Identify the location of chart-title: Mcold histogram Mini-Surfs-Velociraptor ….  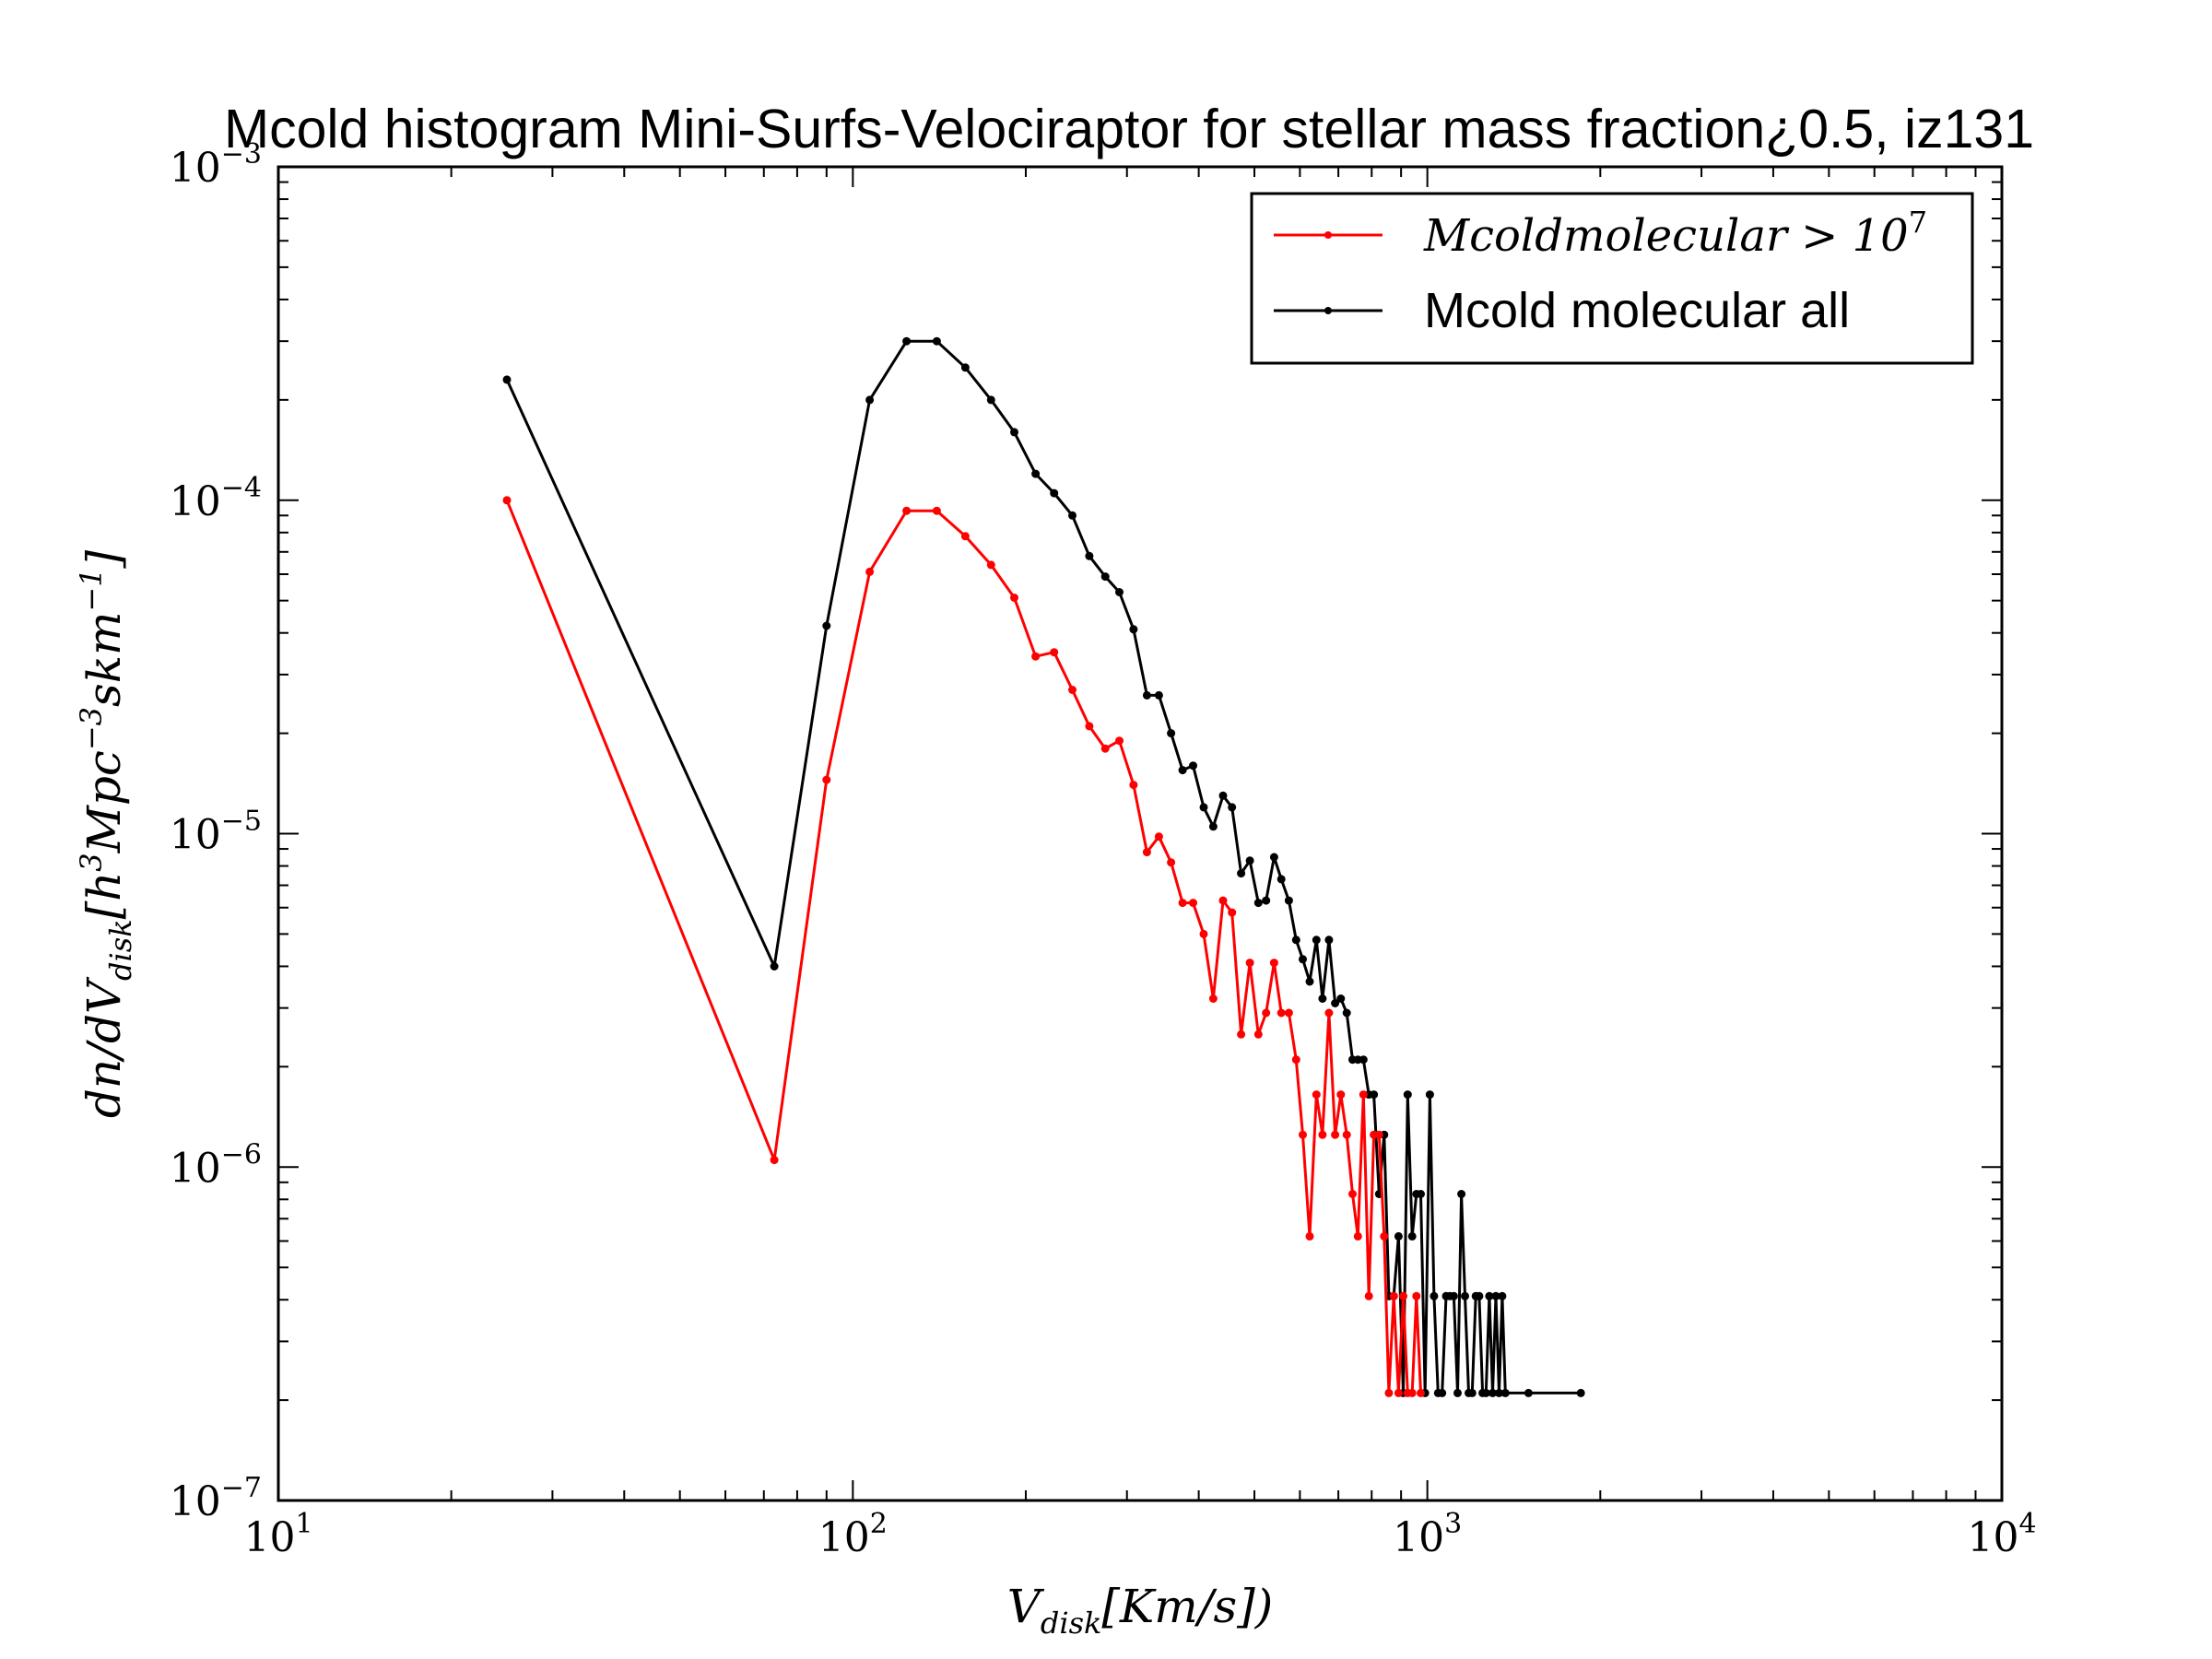
(1129, 129).